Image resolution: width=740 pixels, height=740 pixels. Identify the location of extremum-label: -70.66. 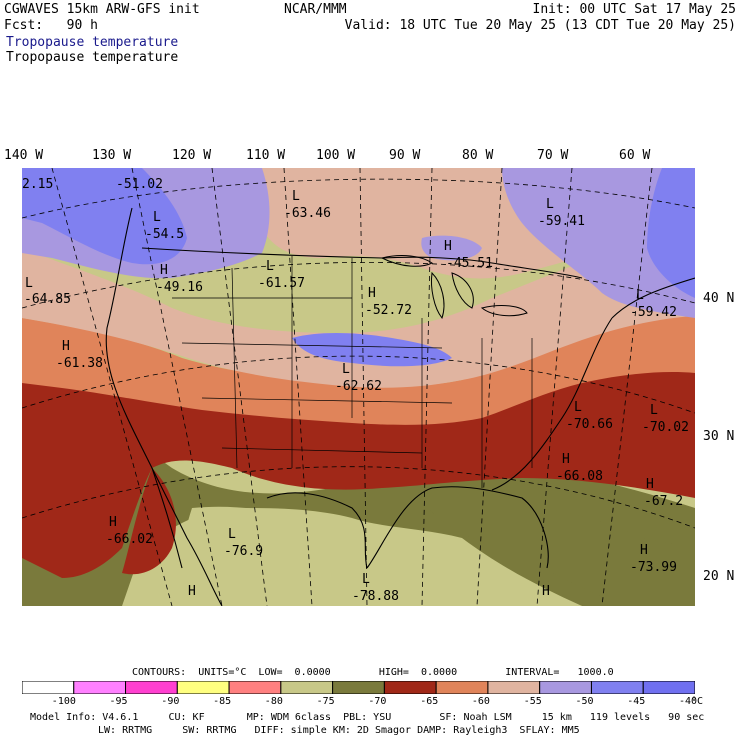
(589, 424).